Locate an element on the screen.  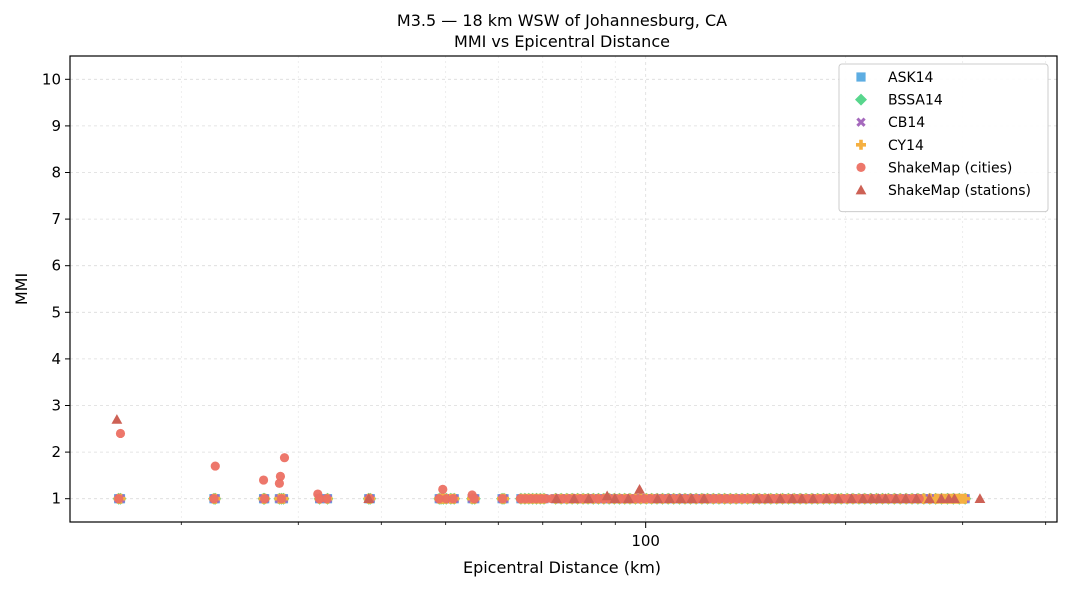
chart-title: M3.5 — 18 km WSW of Johannesburg, CA is located at coordinates (562, 20).